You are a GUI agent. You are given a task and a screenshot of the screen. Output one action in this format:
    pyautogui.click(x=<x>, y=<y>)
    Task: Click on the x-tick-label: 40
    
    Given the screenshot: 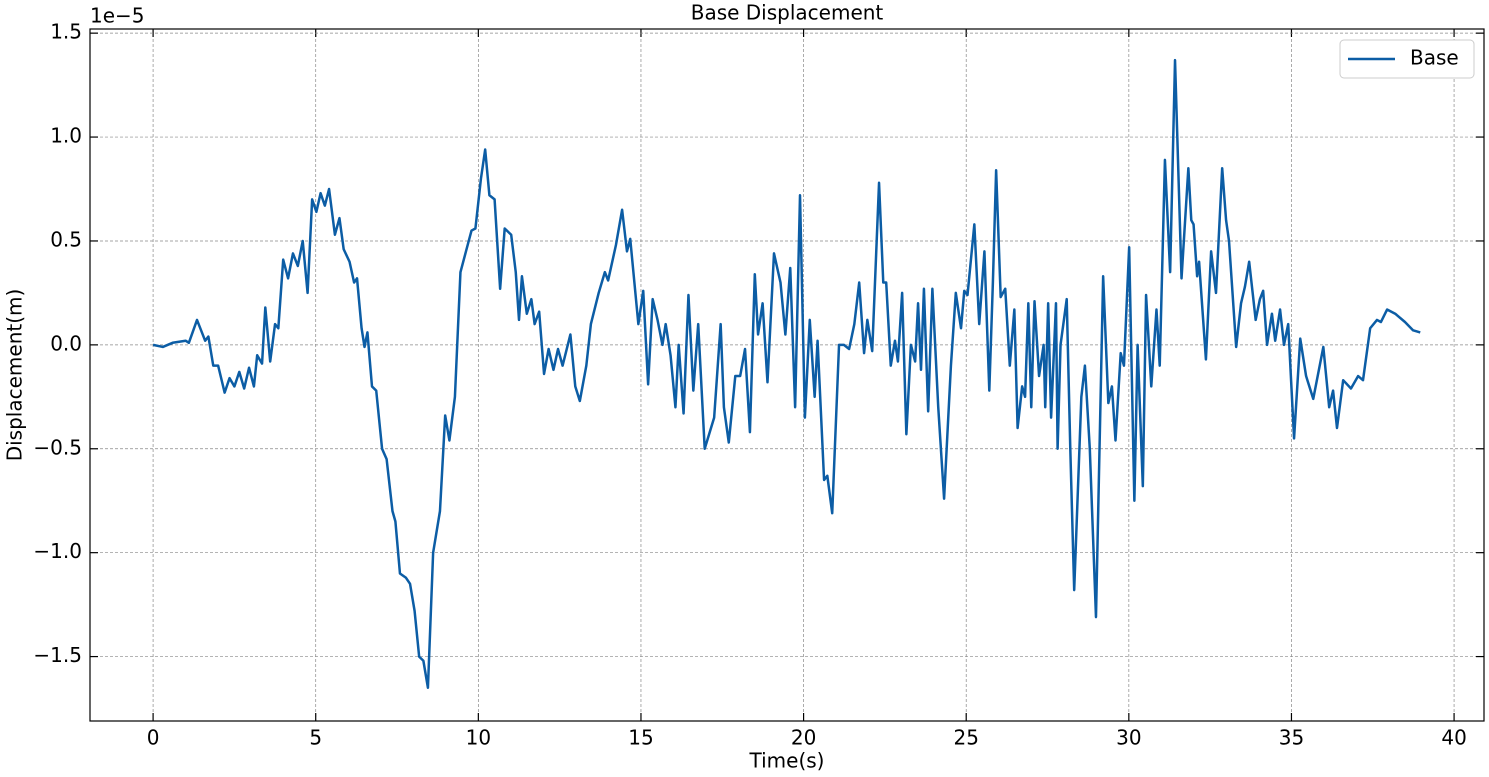 What is the action you would take?
    pyautogui.click(x=1453, y=738)
    